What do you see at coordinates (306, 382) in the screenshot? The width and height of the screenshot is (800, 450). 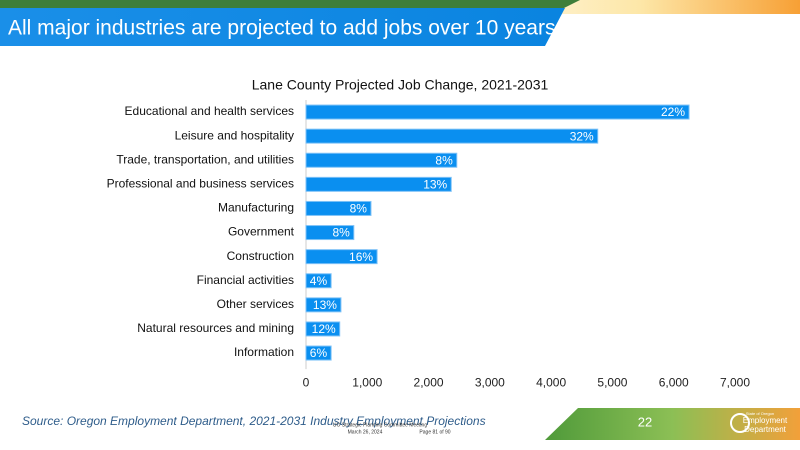 I see `x-tick-label: 0` at bounding box center [306, 382].